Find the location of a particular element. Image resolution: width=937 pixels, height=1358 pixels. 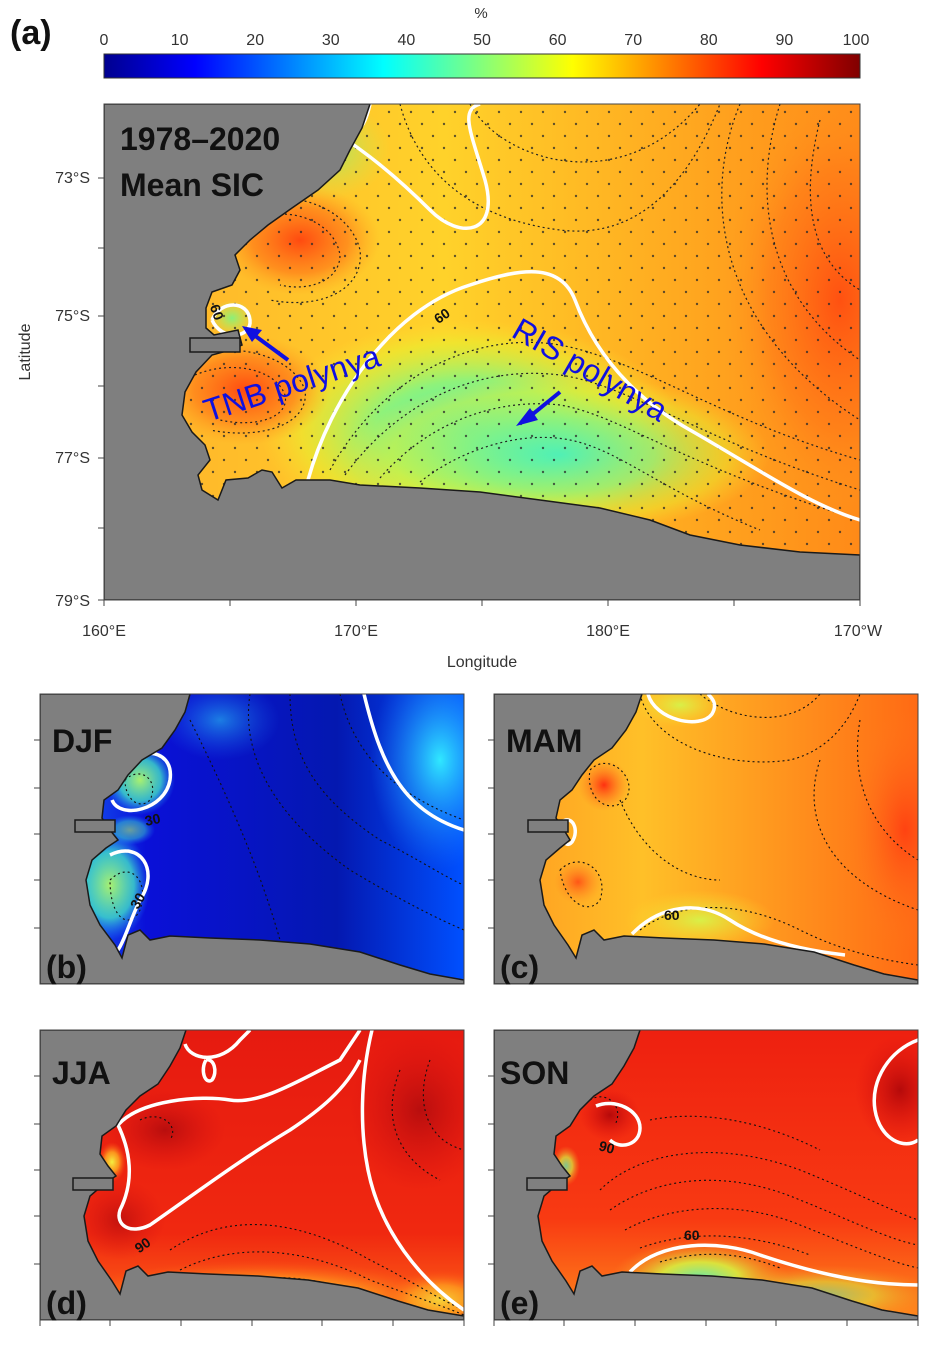

panel-d-map is located at coordinates (252, 1175).